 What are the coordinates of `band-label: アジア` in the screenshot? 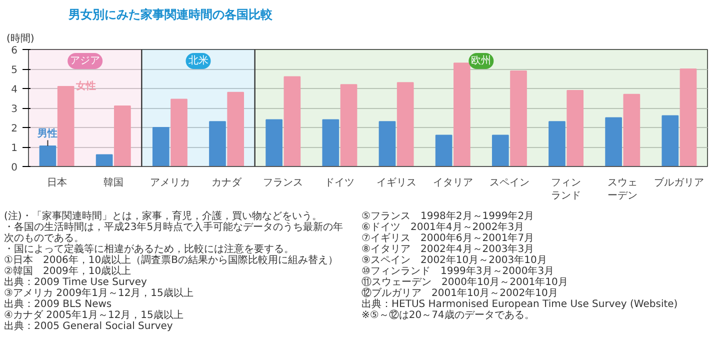 It's located at (85, 61).